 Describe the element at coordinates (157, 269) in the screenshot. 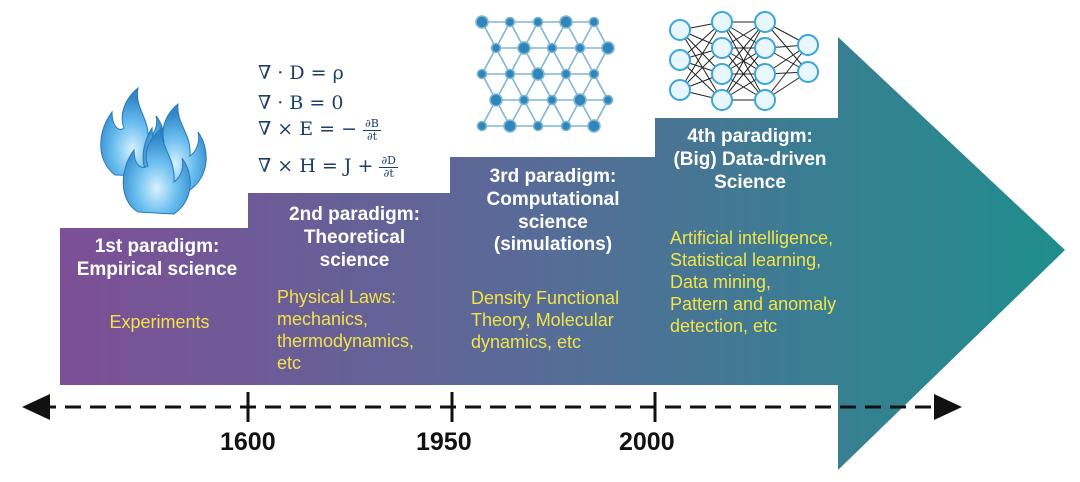

I see `paradigm-1-title-line: Empirical science` at that location.